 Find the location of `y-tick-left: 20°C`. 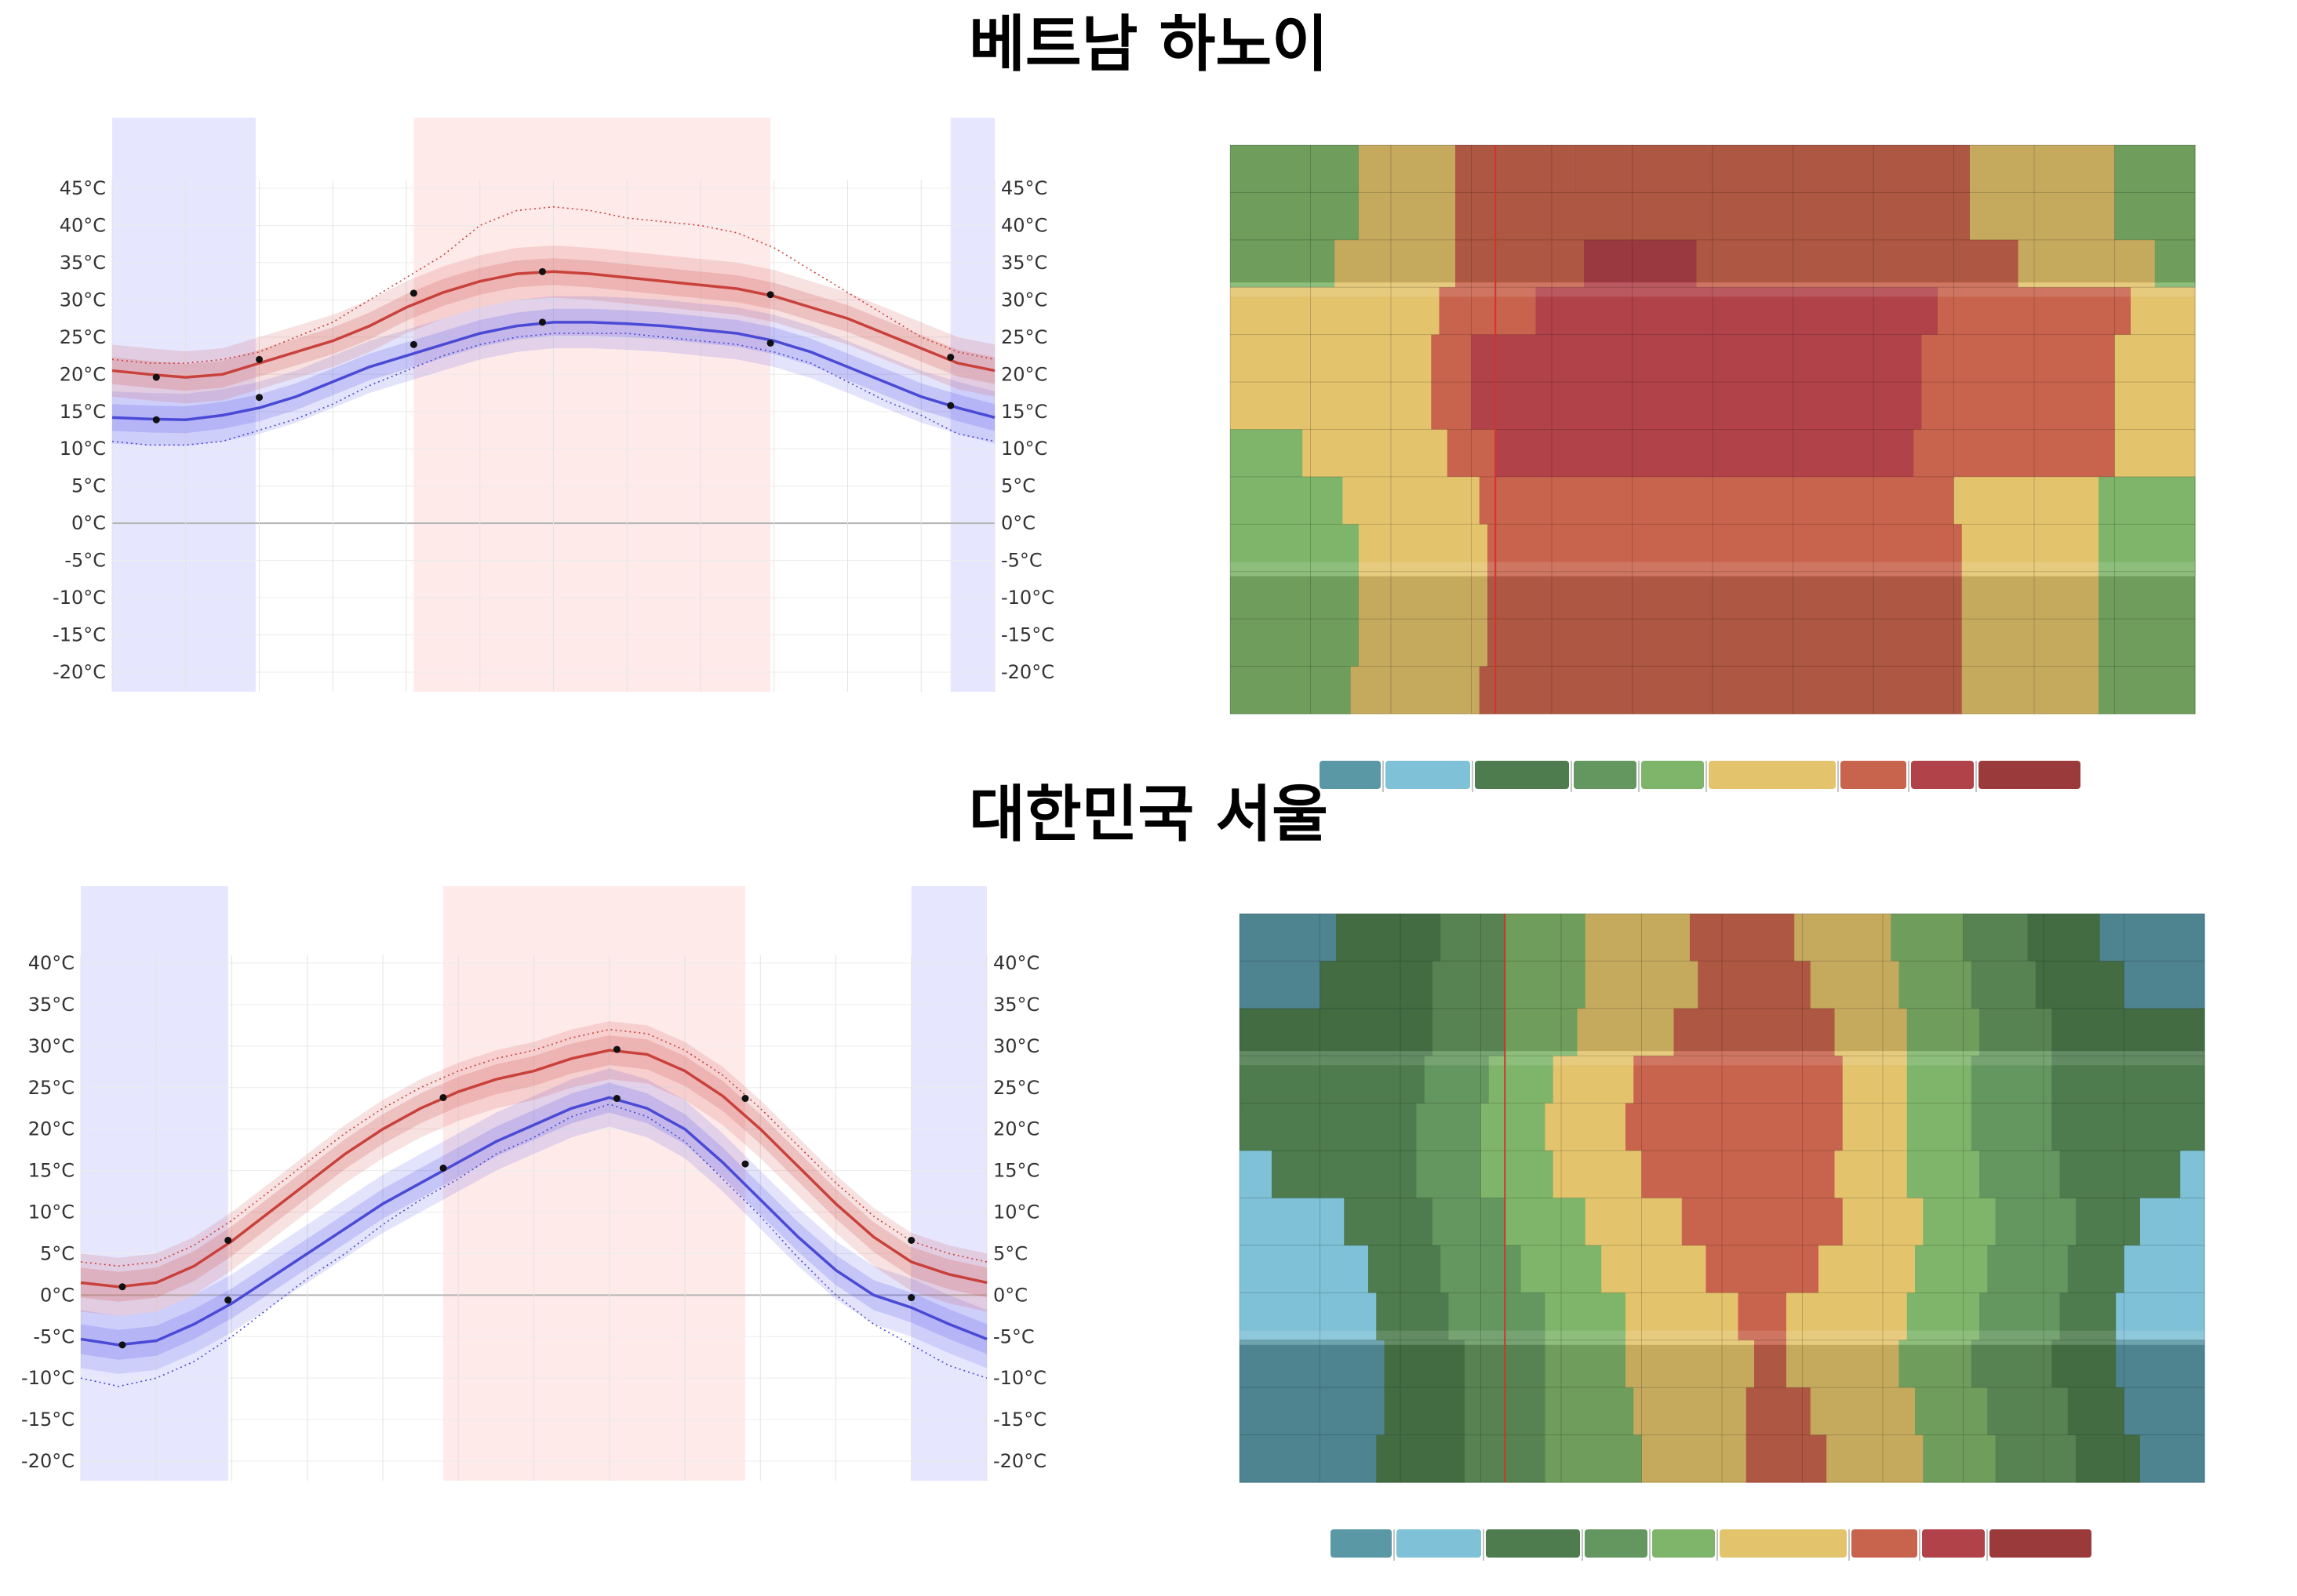

y-tick-left: 20°C is located at coordinates (52, 1129).